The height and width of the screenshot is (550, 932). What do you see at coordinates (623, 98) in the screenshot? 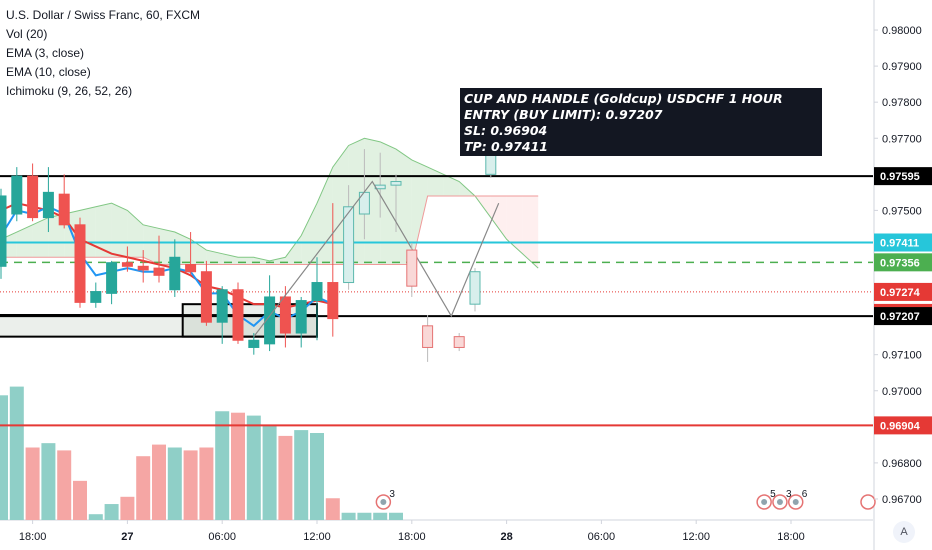
I see `annotation-line1: CUP AND HANDLE (Goldcup) USDCHF 1 HOUR` at bounding box center [623, 98].